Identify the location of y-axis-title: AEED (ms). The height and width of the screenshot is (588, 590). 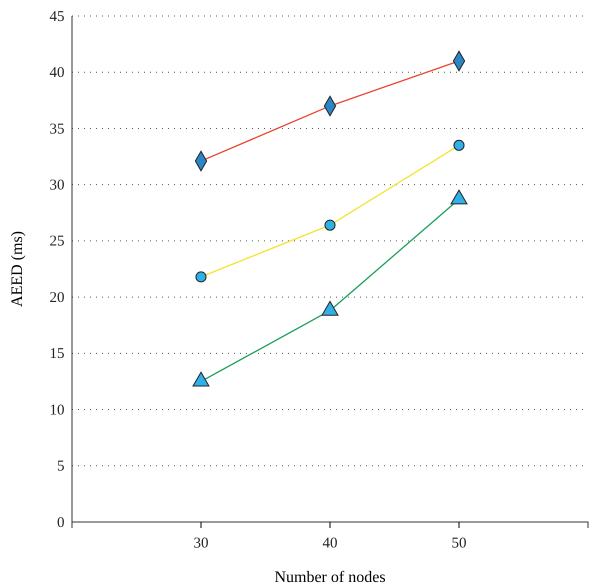
(17, 269).